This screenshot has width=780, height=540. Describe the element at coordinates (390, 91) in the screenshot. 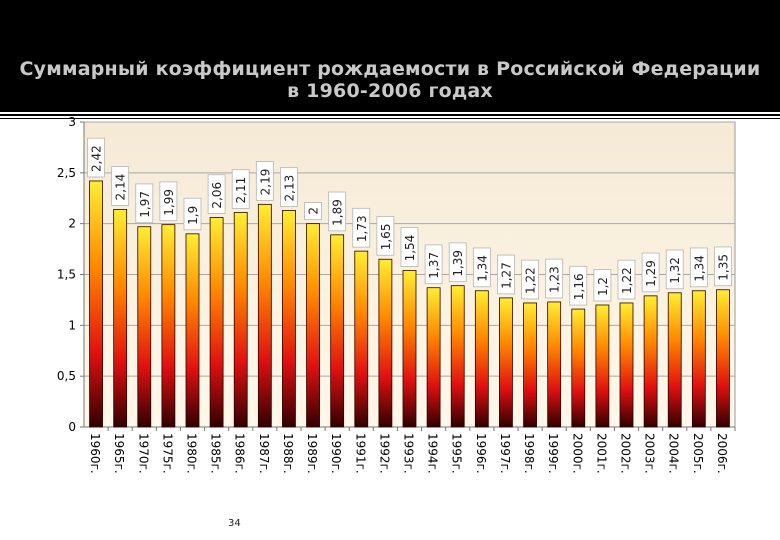

I see `slide-title-line-2: в 1960-2006 годах` at that location.